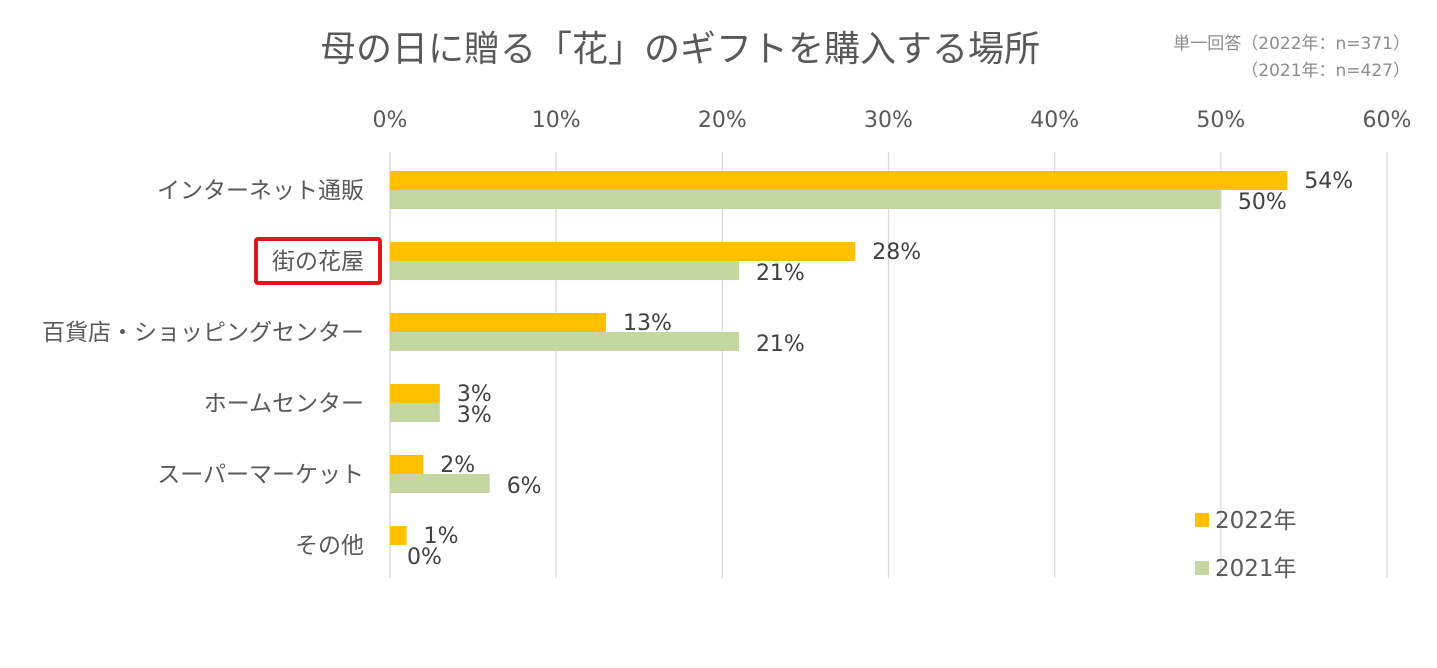 This screenshot has width=1437, height=668. Describe the element at coordinates (1262, 202) in the screenshot. I see `data-label-2021: 50%` at that location.